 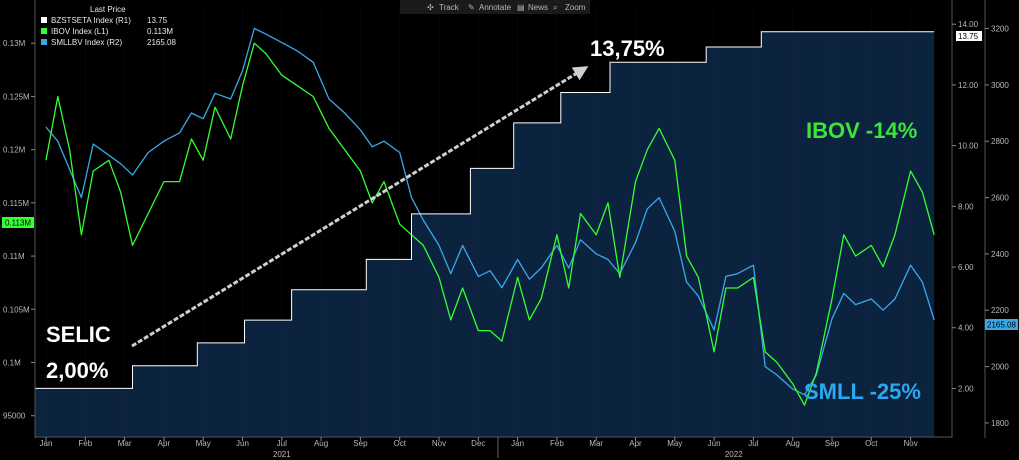 I want to click on toolbar-track-label: Track, so click(x=449, y=7).